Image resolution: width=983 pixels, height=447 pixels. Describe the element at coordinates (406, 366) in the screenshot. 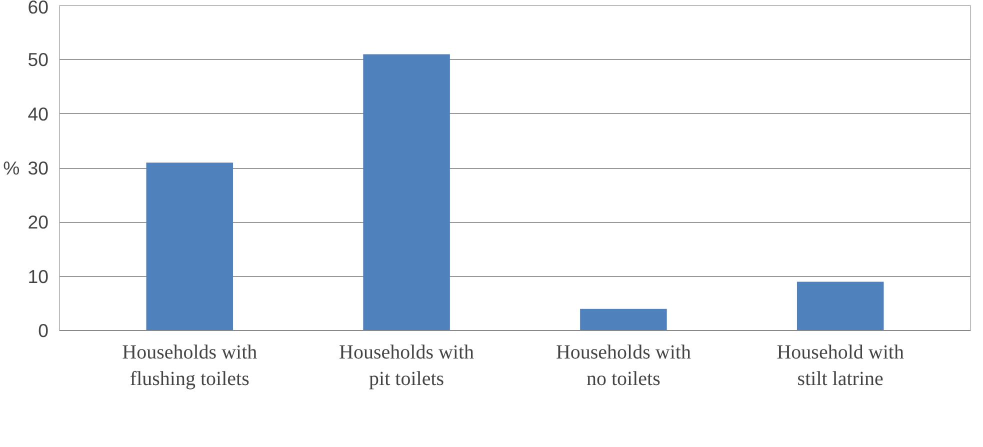

I see `x-tick-label: Households with pit toilets` at that location.